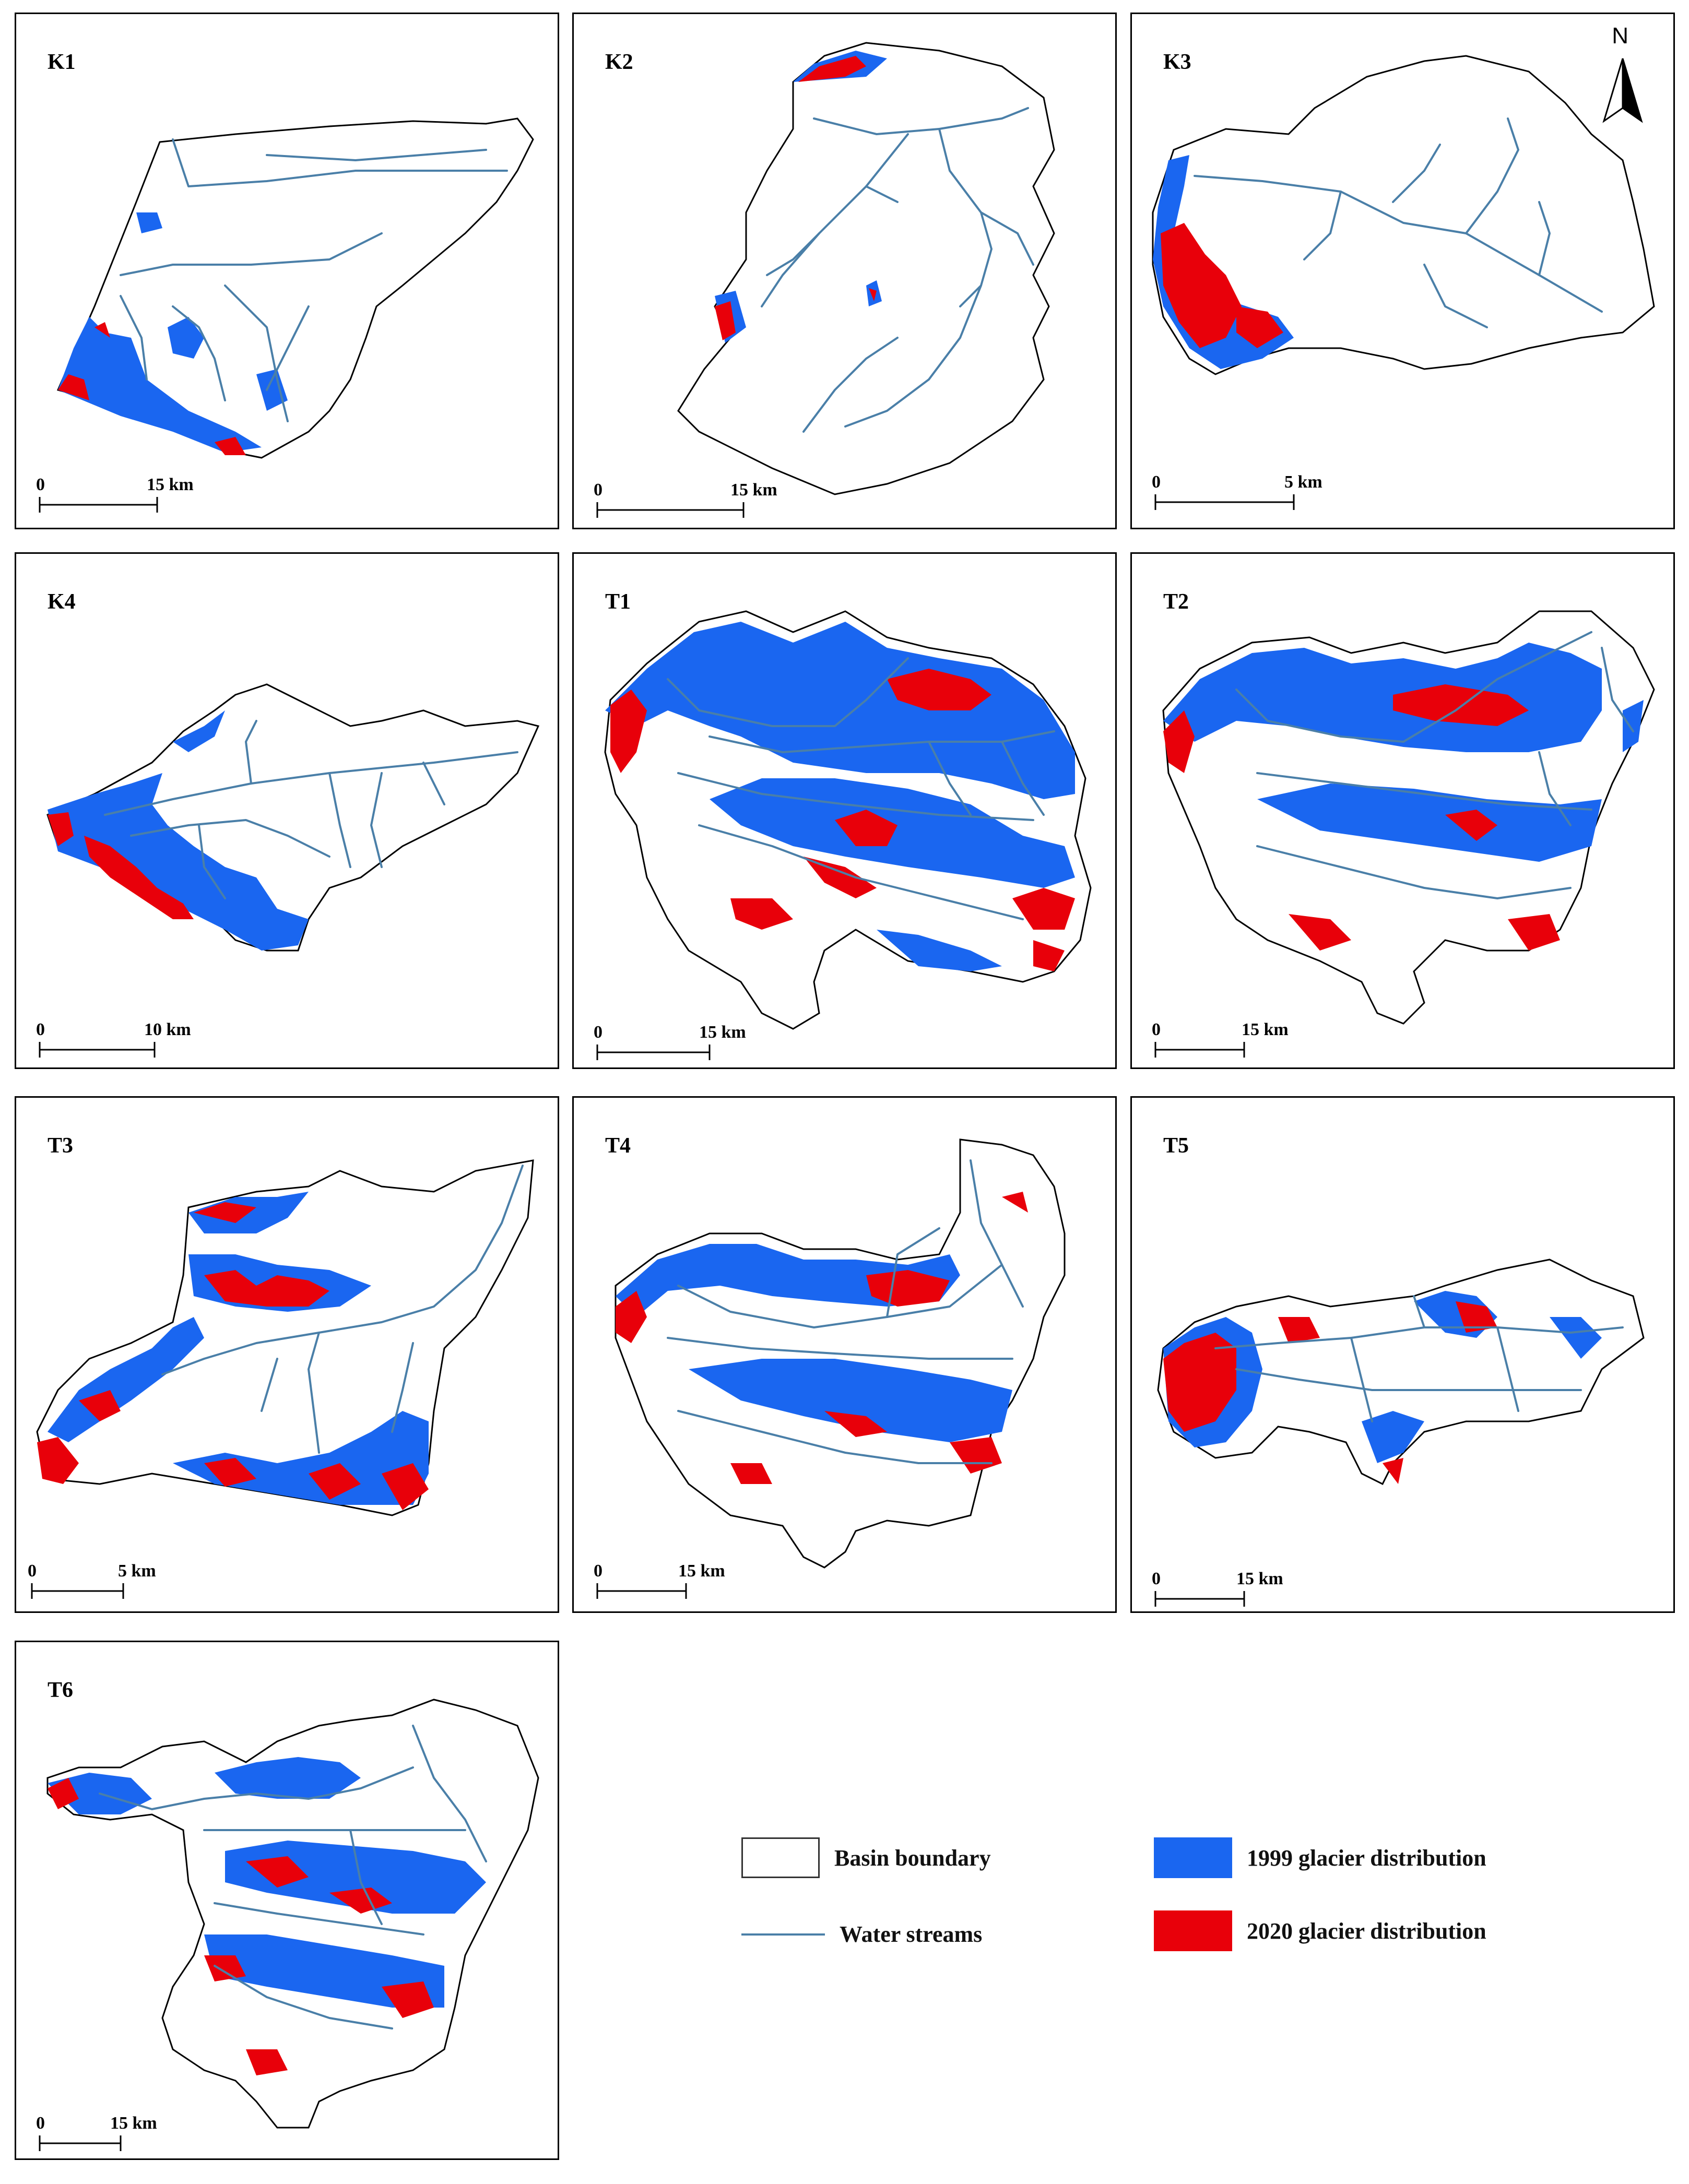  I want to click on t1-streams, so click(861, 789).